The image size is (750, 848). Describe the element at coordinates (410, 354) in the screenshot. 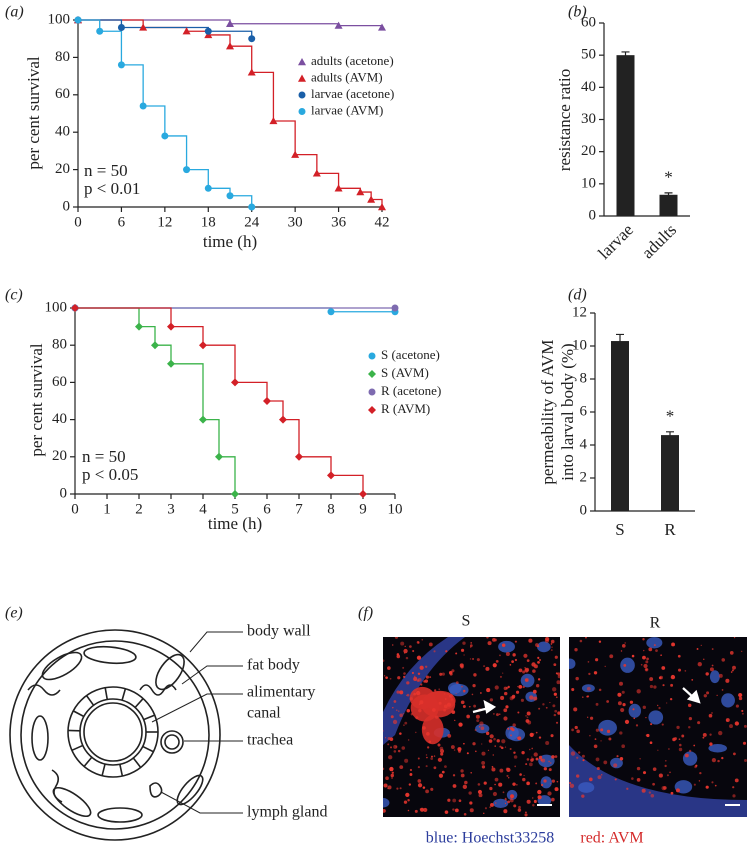

I see `legend-label: S (acetone)` at that location.